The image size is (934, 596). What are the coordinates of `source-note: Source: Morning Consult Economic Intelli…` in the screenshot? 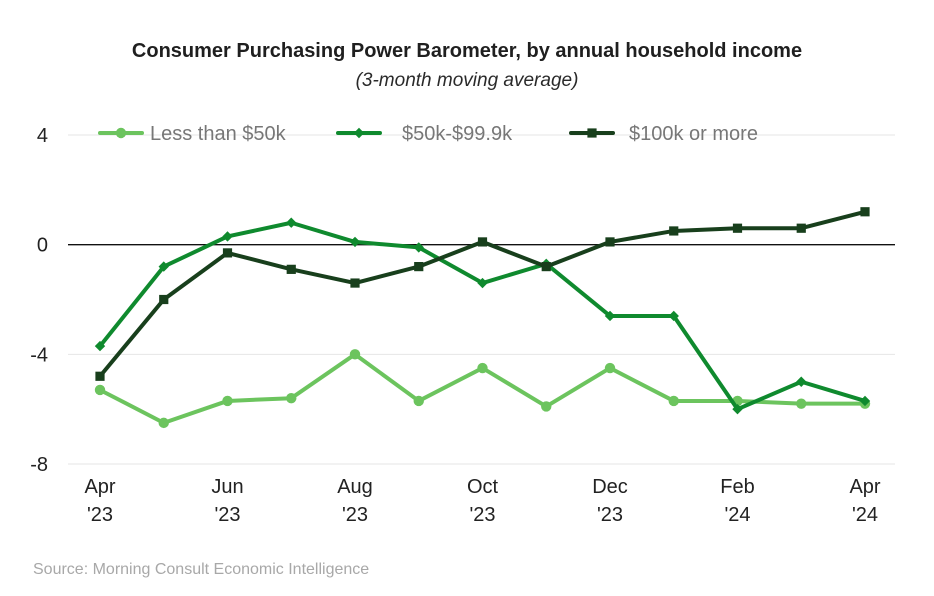 It's located at (201, 569).